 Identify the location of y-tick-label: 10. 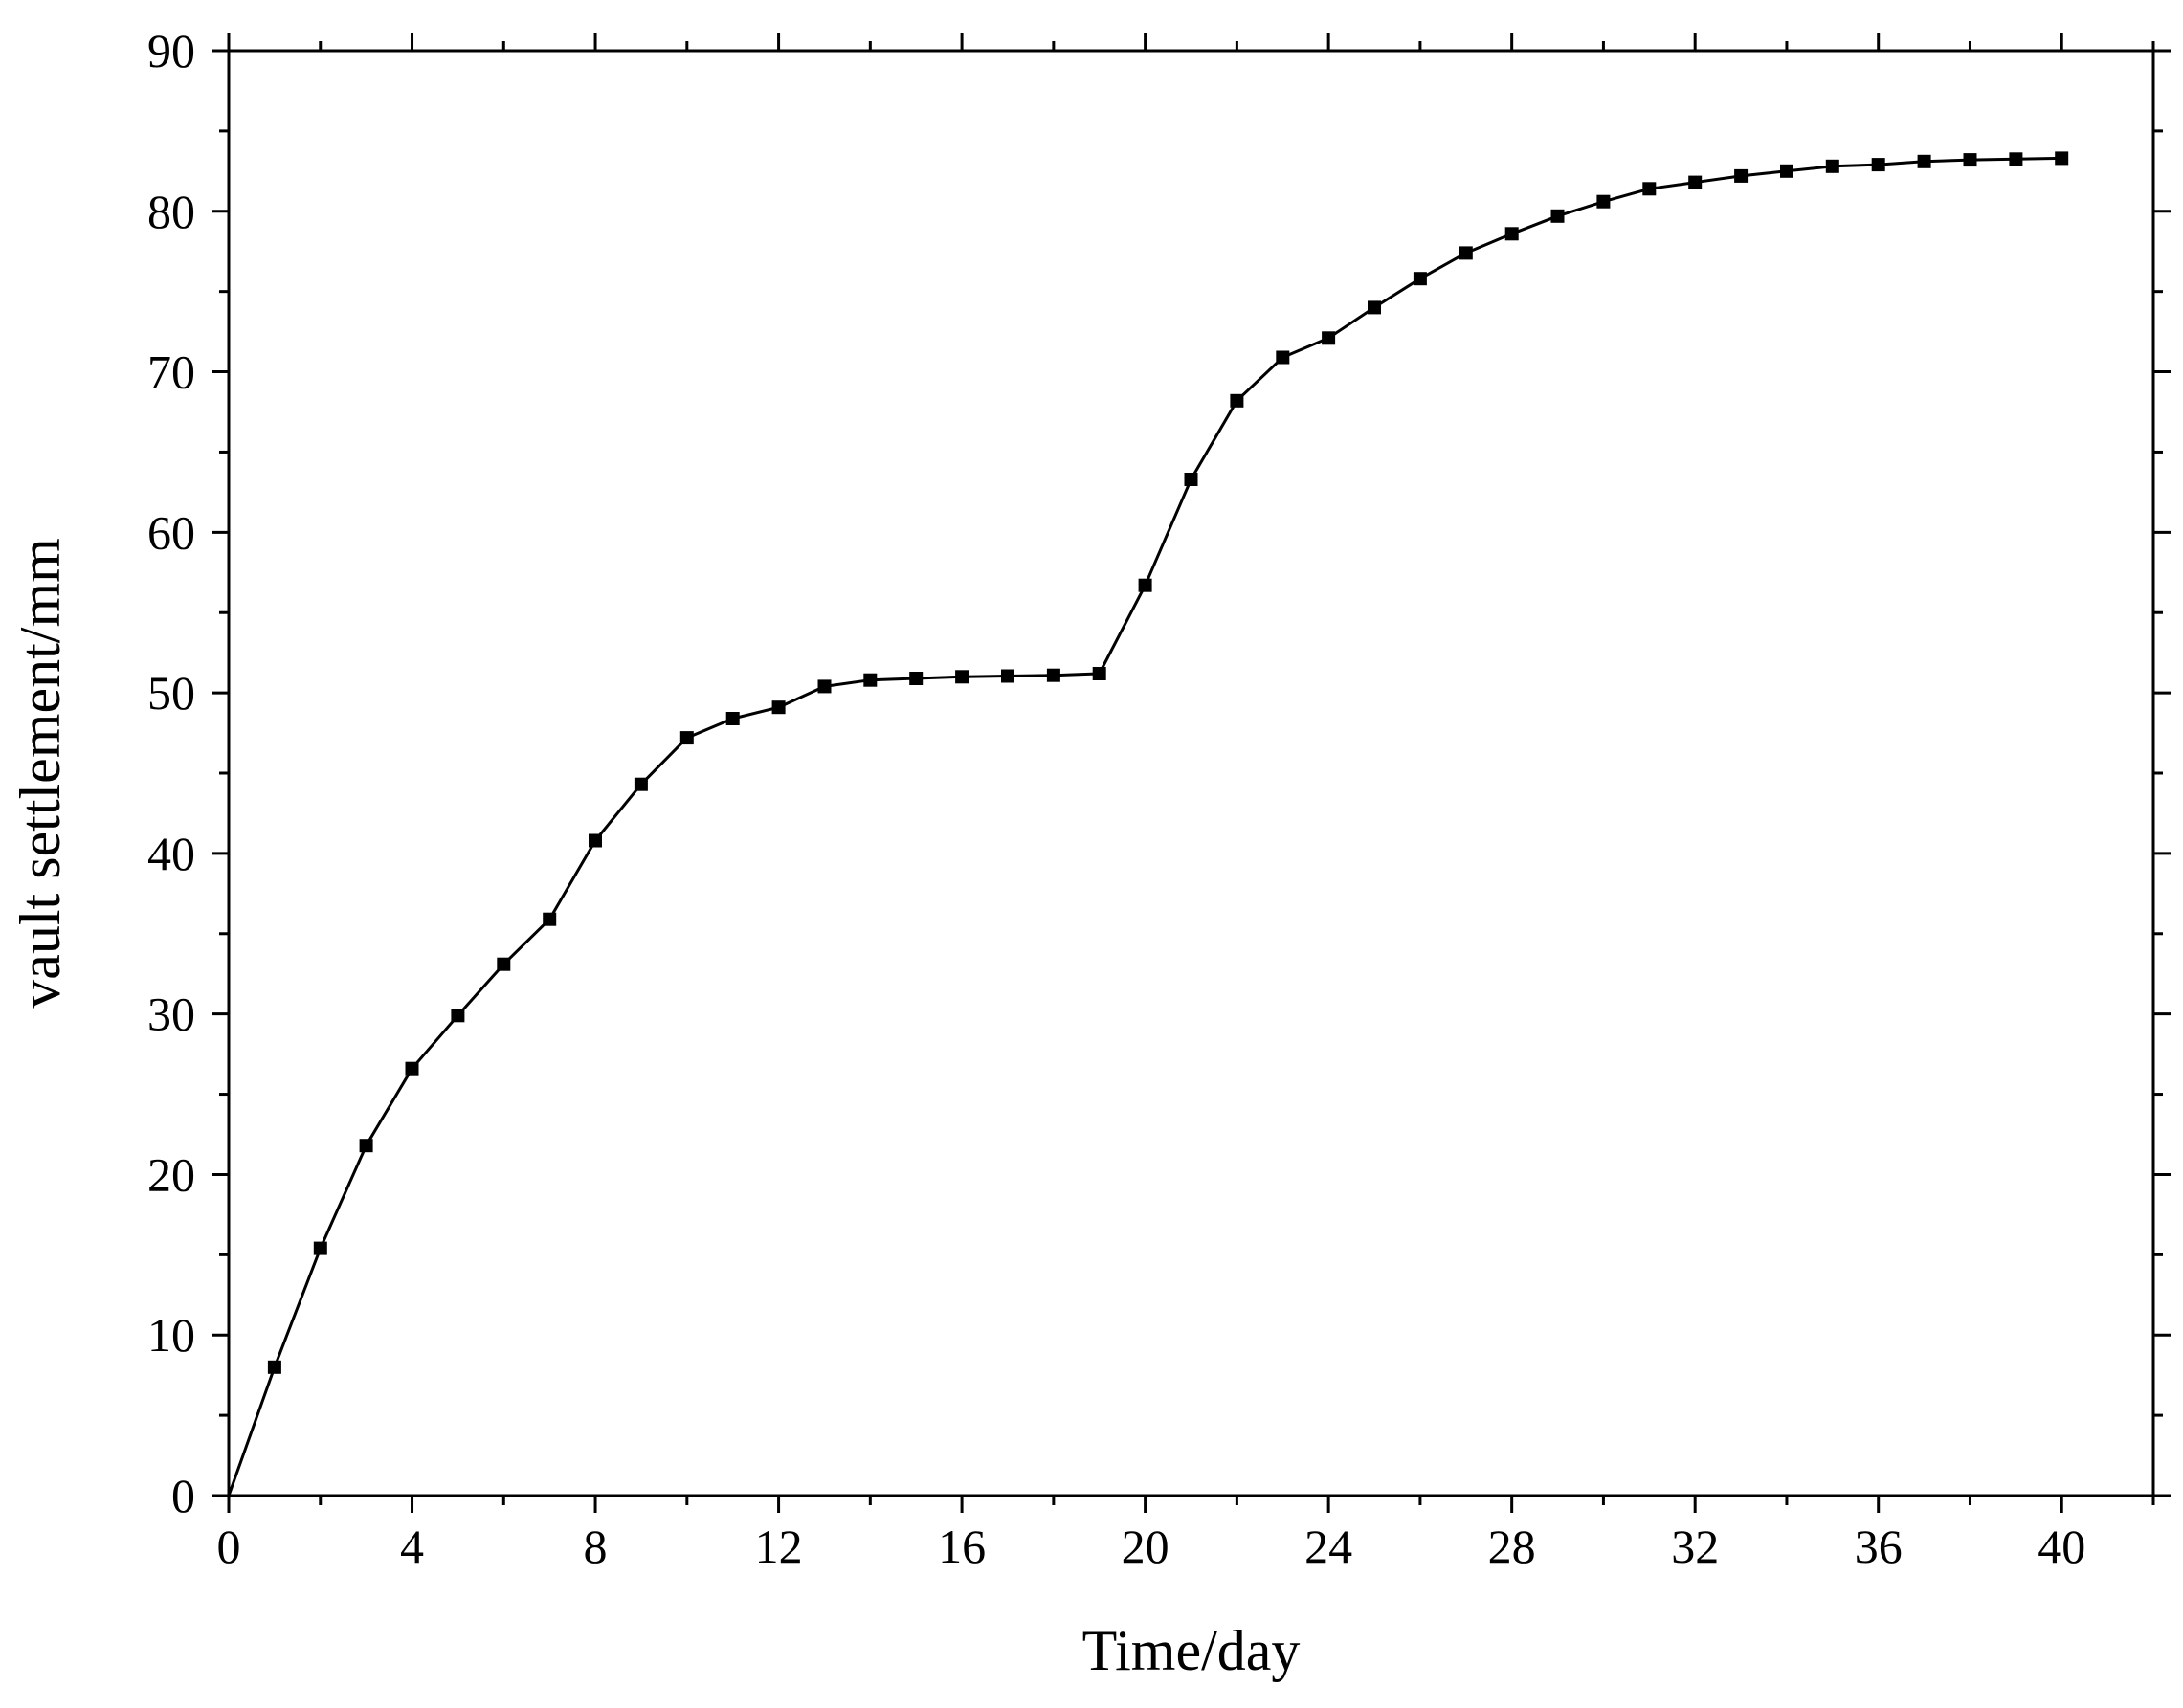
(171, 1335).